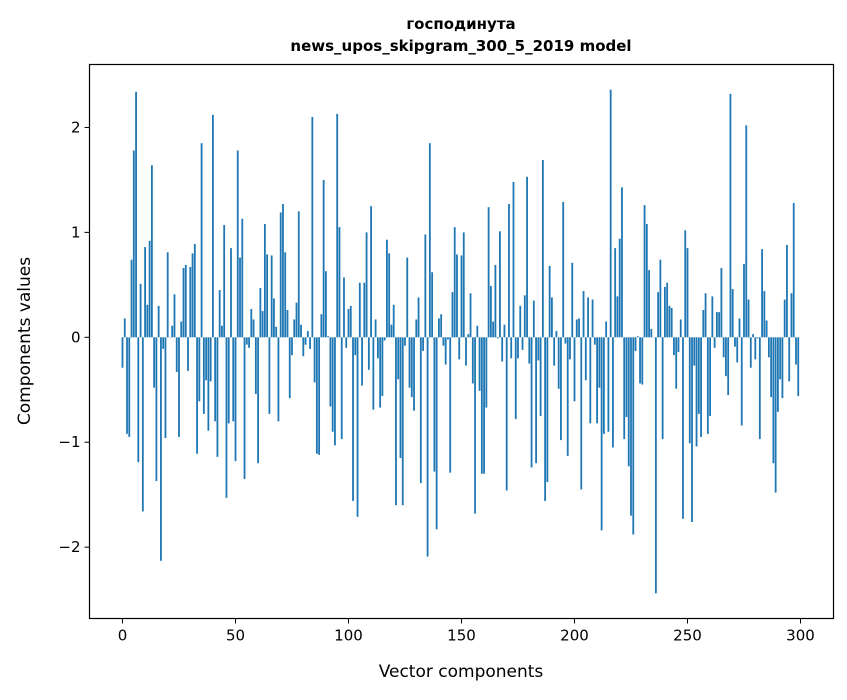 This screenshot has height=700, width=847. What do you see at coordinates (800, 636) in the screenshot?
I see `x-tick-label: 300` at bounding box center [800, 636].